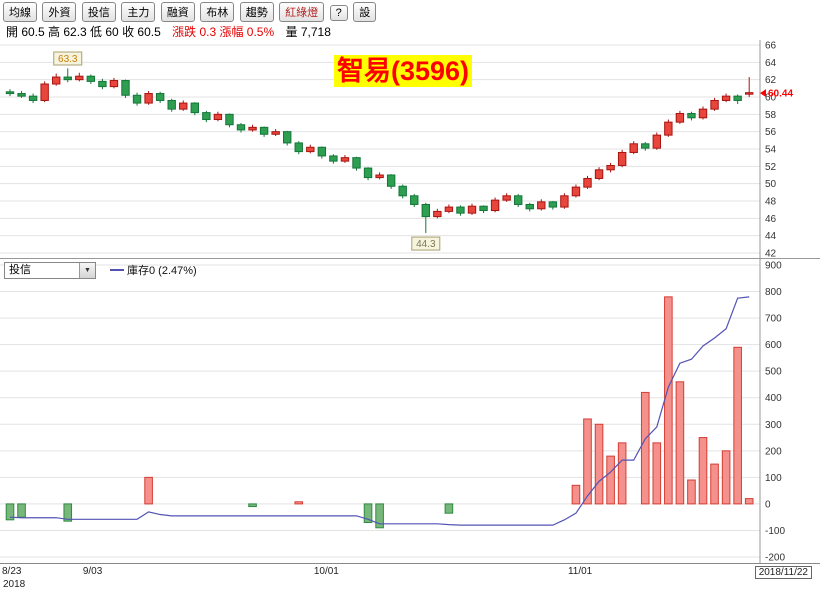  Describe the element at coordinates (138, 12) in the screenshot. I see `toolbar-button-main-force: 主力` at that location.